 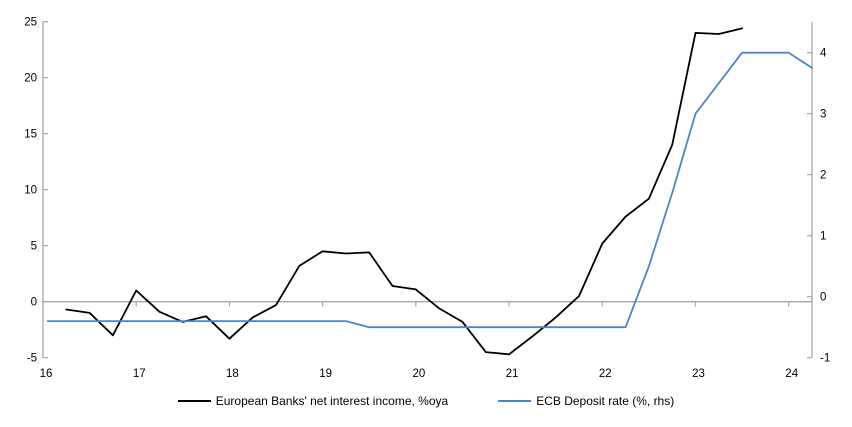 What do you see at coordinates (823, 176) in the screenshot?
I see `right-axis-tick-label: 2` at bounding box center [823, 176].